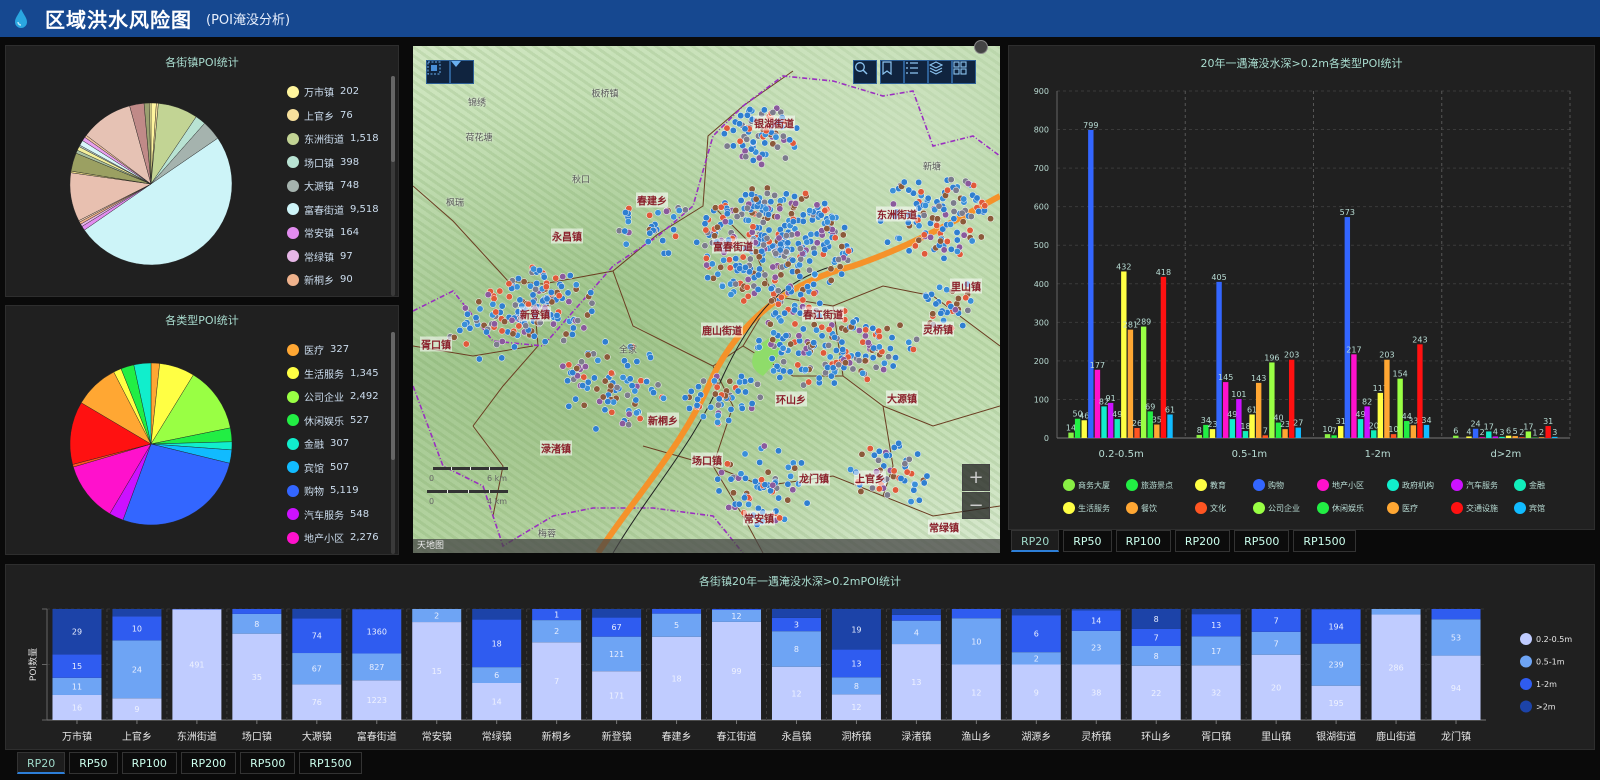  Describe the element at coordinates (1094, 485) in the screenshot. I see `legend-label: 商务大厦` at that location.